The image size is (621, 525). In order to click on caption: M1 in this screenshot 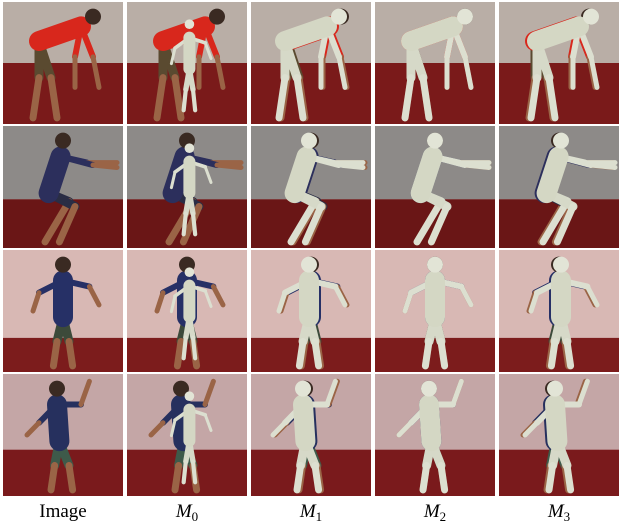, I will do `click(310, 512)`.